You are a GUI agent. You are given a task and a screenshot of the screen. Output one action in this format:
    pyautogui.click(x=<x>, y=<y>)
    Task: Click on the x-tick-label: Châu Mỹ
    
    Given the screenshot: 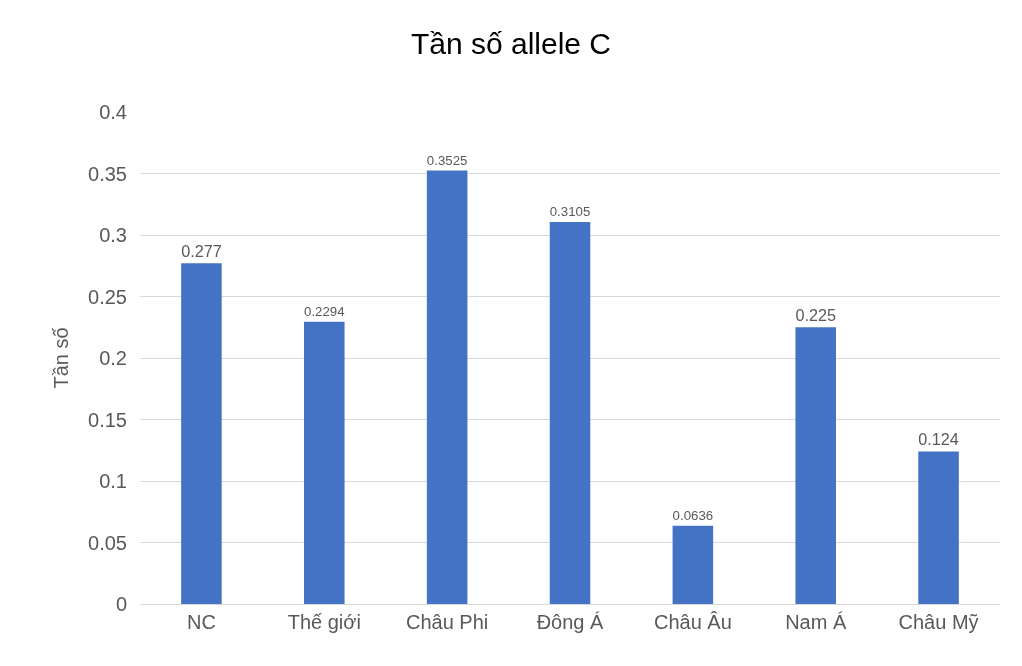 What is the action you would take?
    pyautogui.click(x=938, y=622)
    